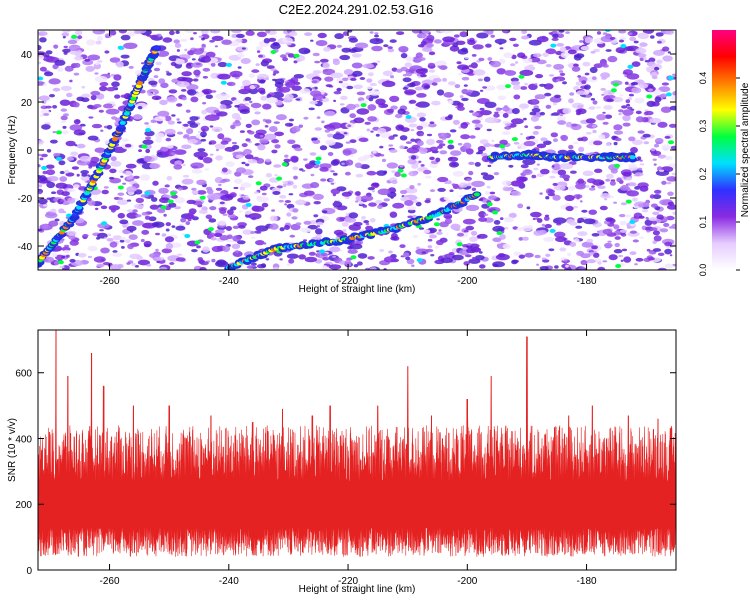 The height and width of the screenshot is (600, 750). I want to click on tick-label: 0, so click(29, 571).